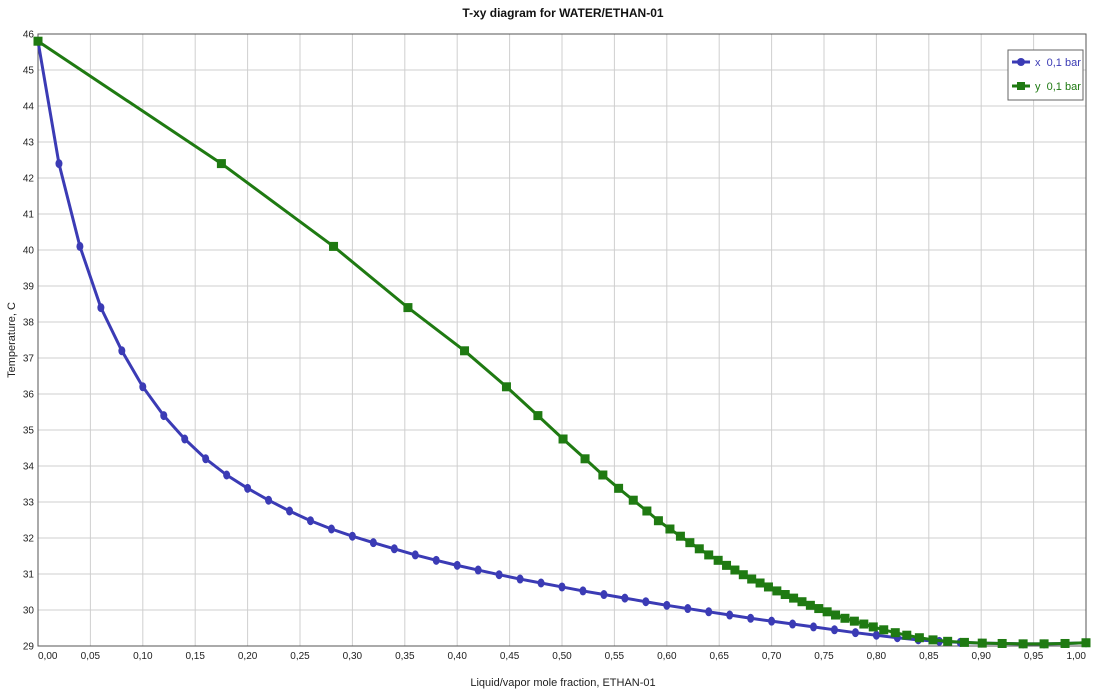 The image size is (1093, 693). I want to click on y-axis: 29 30 31 32 33 34 35 36 37 38 39 40 41 42 43 44 45 46, so click(29, 341).